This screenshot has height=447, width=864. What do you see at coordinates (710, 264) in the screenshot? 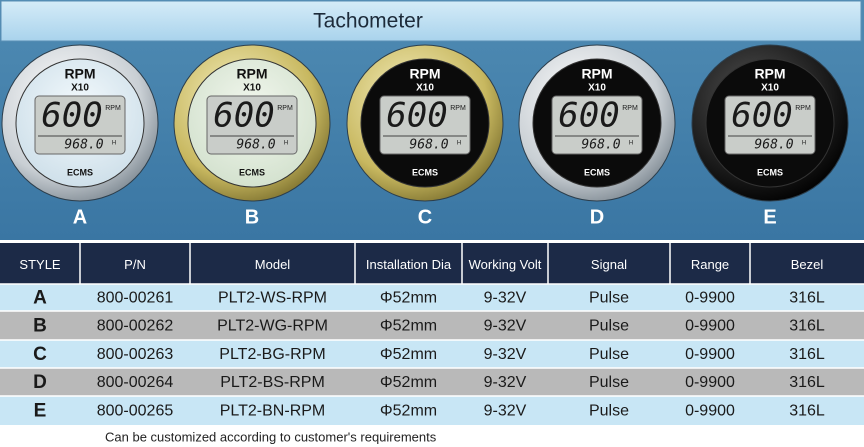
I see `column-header: Range` at bounding box center [710, 264].